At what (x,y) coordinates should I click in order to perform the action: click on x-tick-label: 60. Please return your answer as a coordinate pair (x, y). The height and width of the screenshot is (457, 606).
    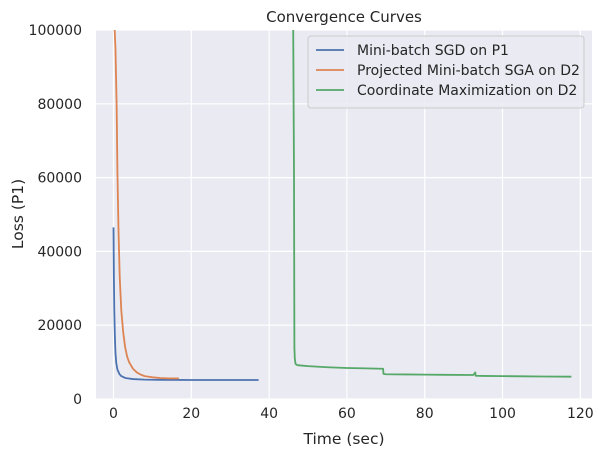
    Looking at the image, I should click on (347, 414).